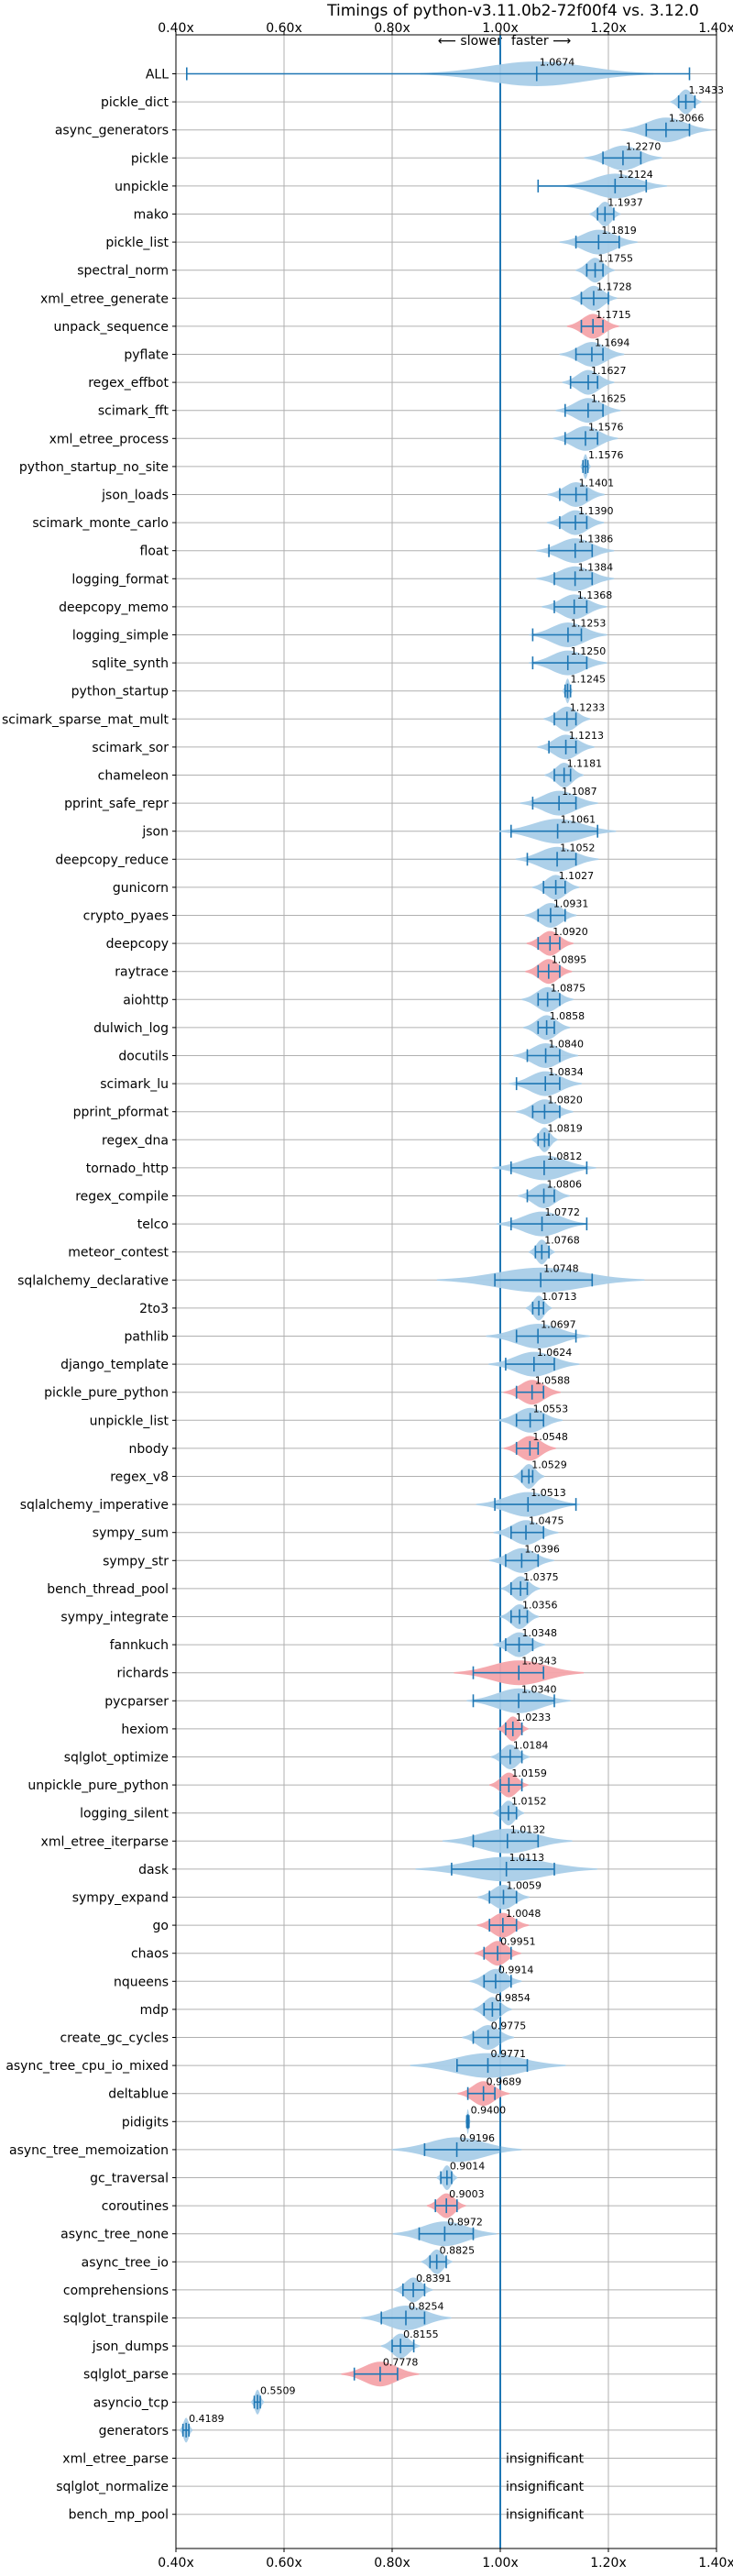 The height and width of the screenshot is (2576, 733). Describe the element at coordinates (141, 1982) in the screenshot. I see `category-label: nqueens` at that location.